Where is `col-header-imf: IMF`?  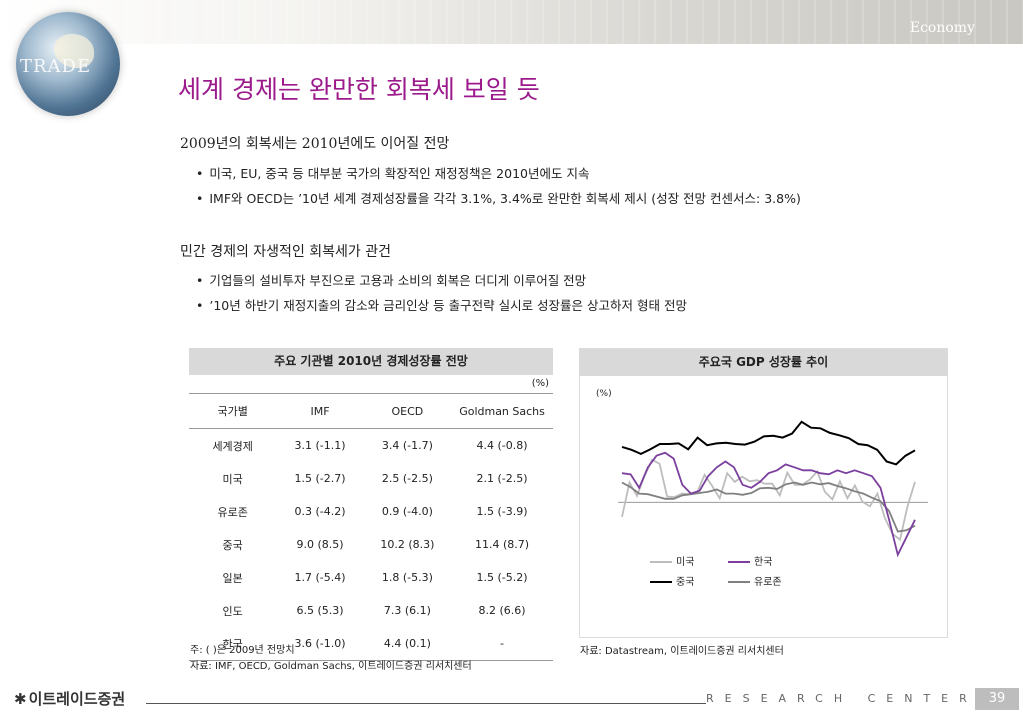
col-header-imf: IMF is located at coordinates (320, 411).